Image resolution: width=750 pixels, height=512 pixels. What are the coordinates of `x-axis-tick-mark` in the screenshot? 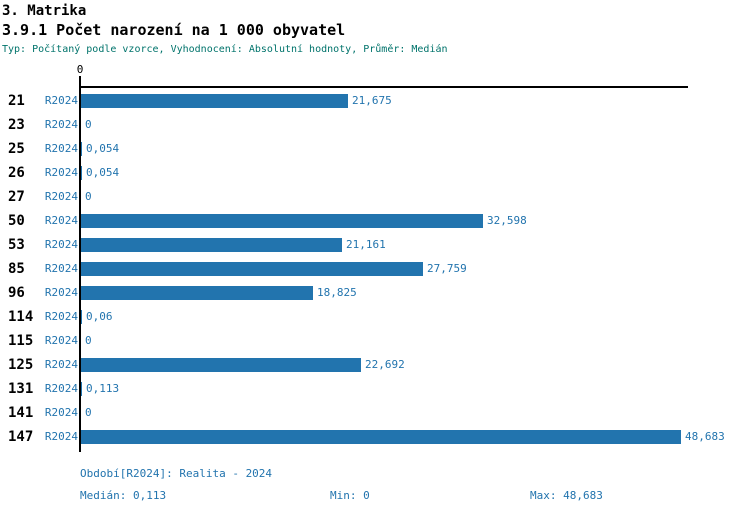 It's located at (80, 82).